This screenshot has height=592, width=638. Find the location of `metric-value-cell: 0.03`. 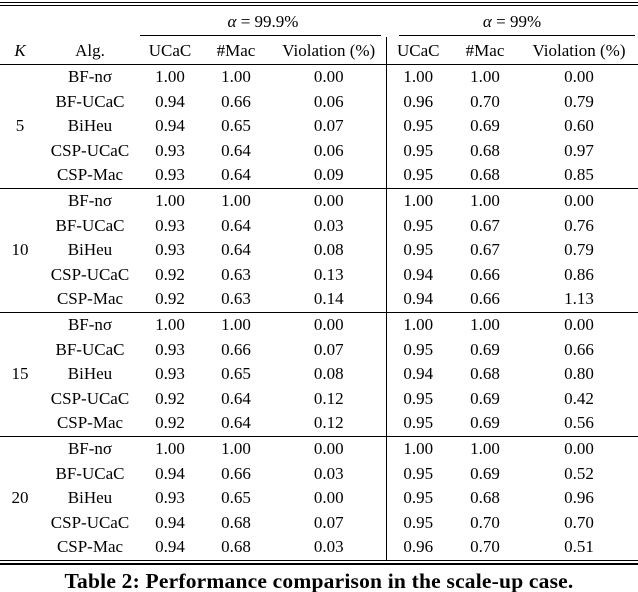

metric-value-cell: 0.03 is located at coordinates (328, 547).